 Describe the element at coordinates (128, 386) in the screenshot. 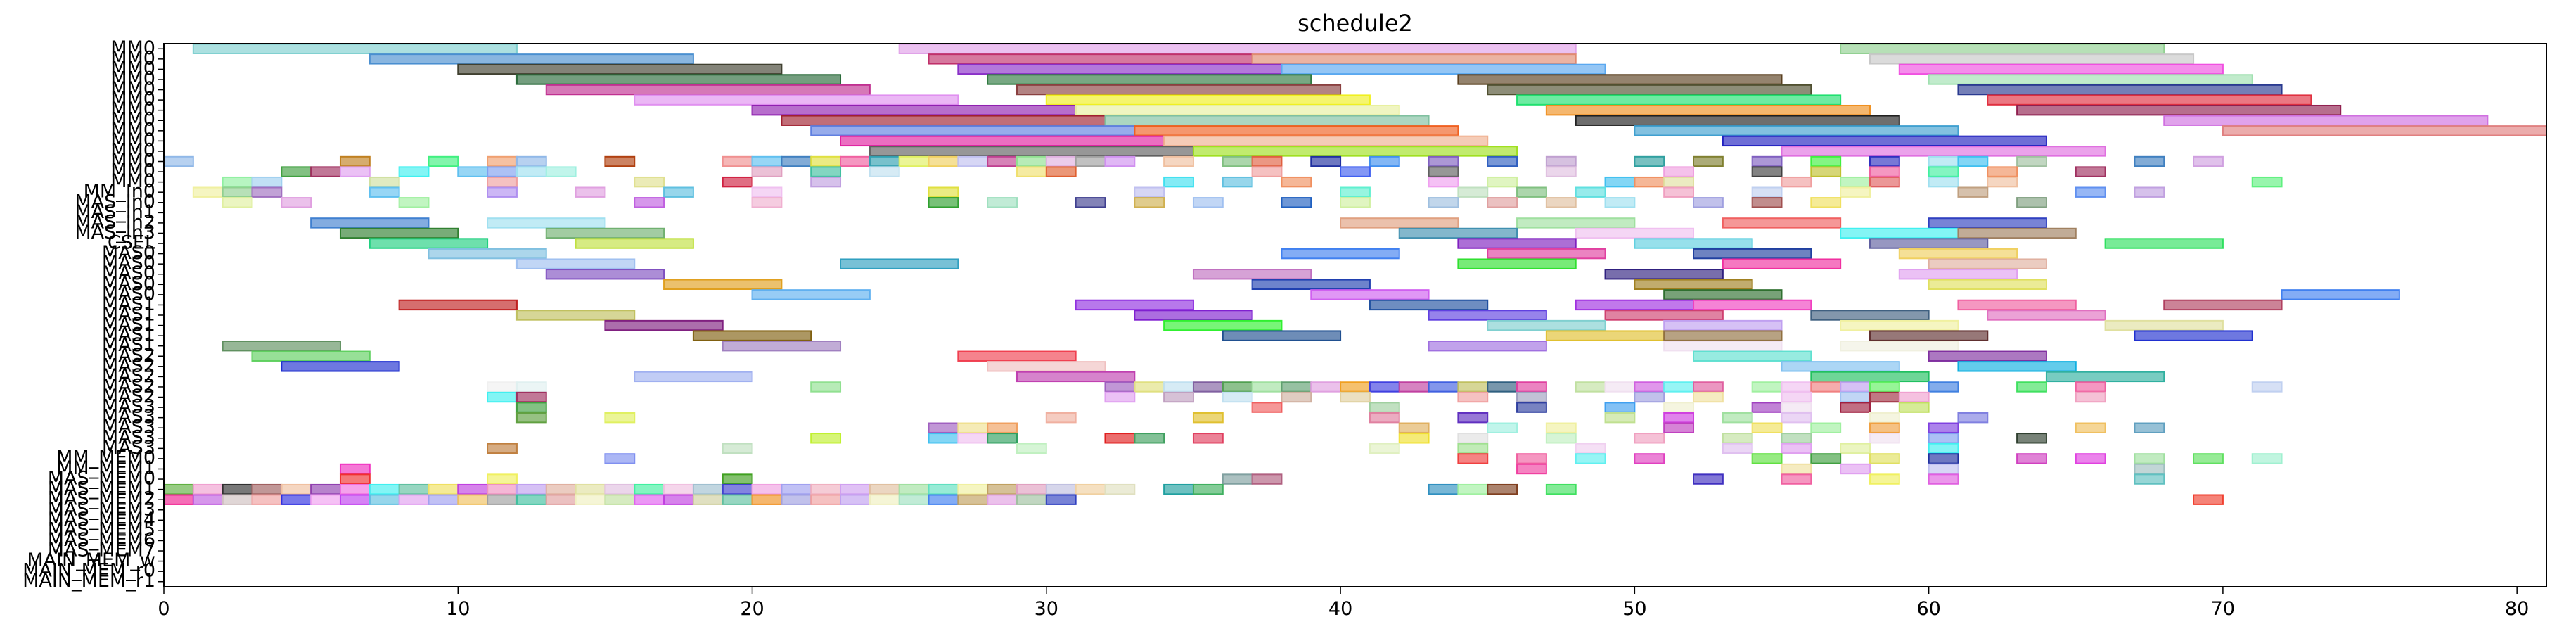

I see `y-tick-label: MAS2` at that location.